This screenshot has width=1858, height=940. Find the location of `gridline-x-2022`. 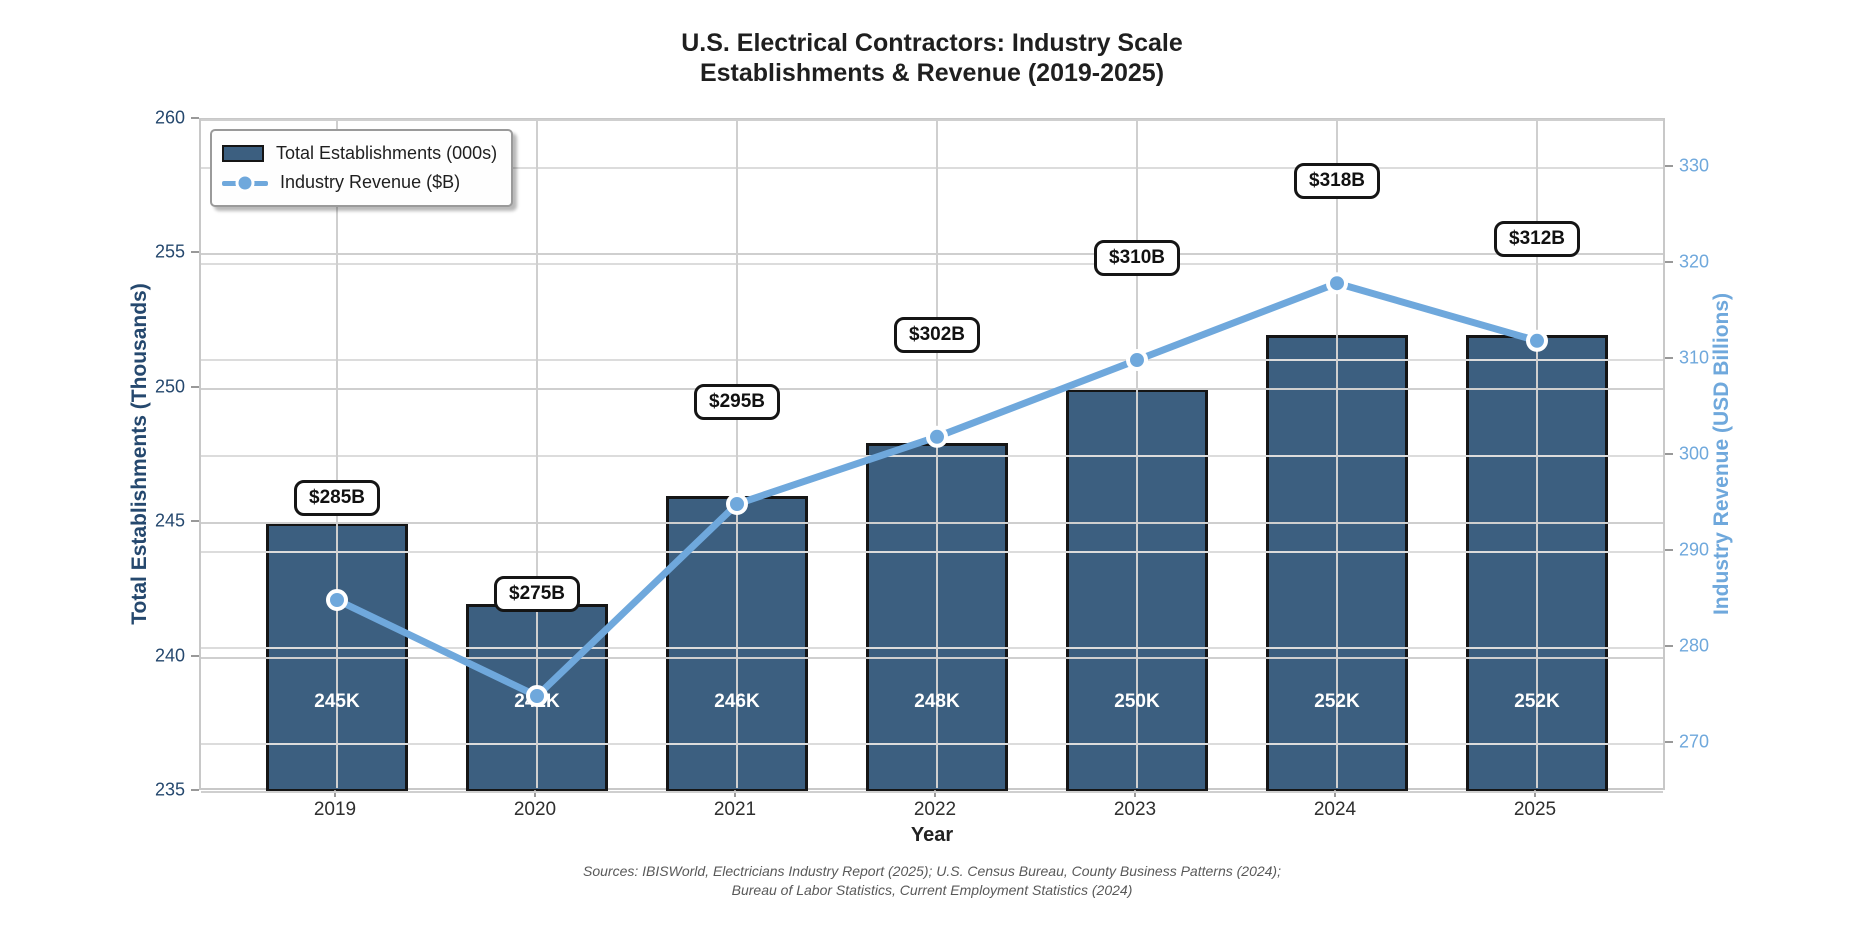

gridline-x-2022 is located at coordinates (937, 454).